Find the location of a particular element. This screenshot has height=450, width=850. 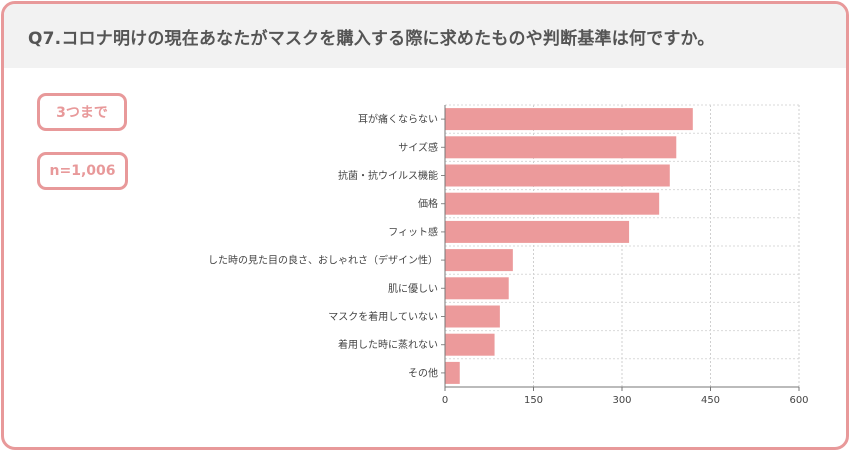

category-label: 着用した時に蒸れない is located at coordinates (388, 344).